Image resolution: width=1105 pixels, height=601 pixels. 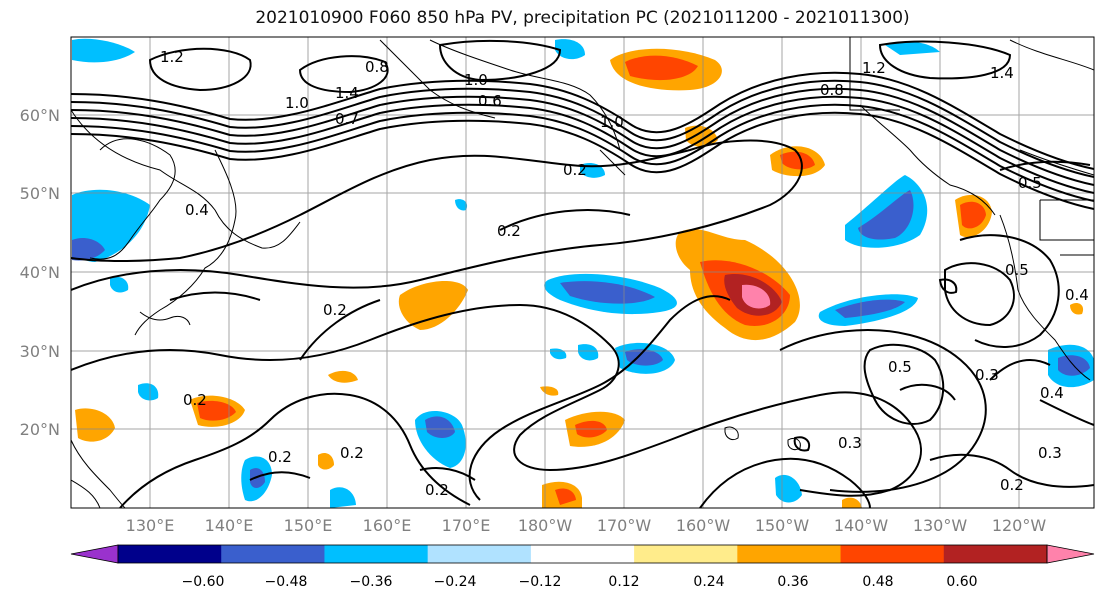 I want to click on colorbar-frame, so click(x=582, y=554).